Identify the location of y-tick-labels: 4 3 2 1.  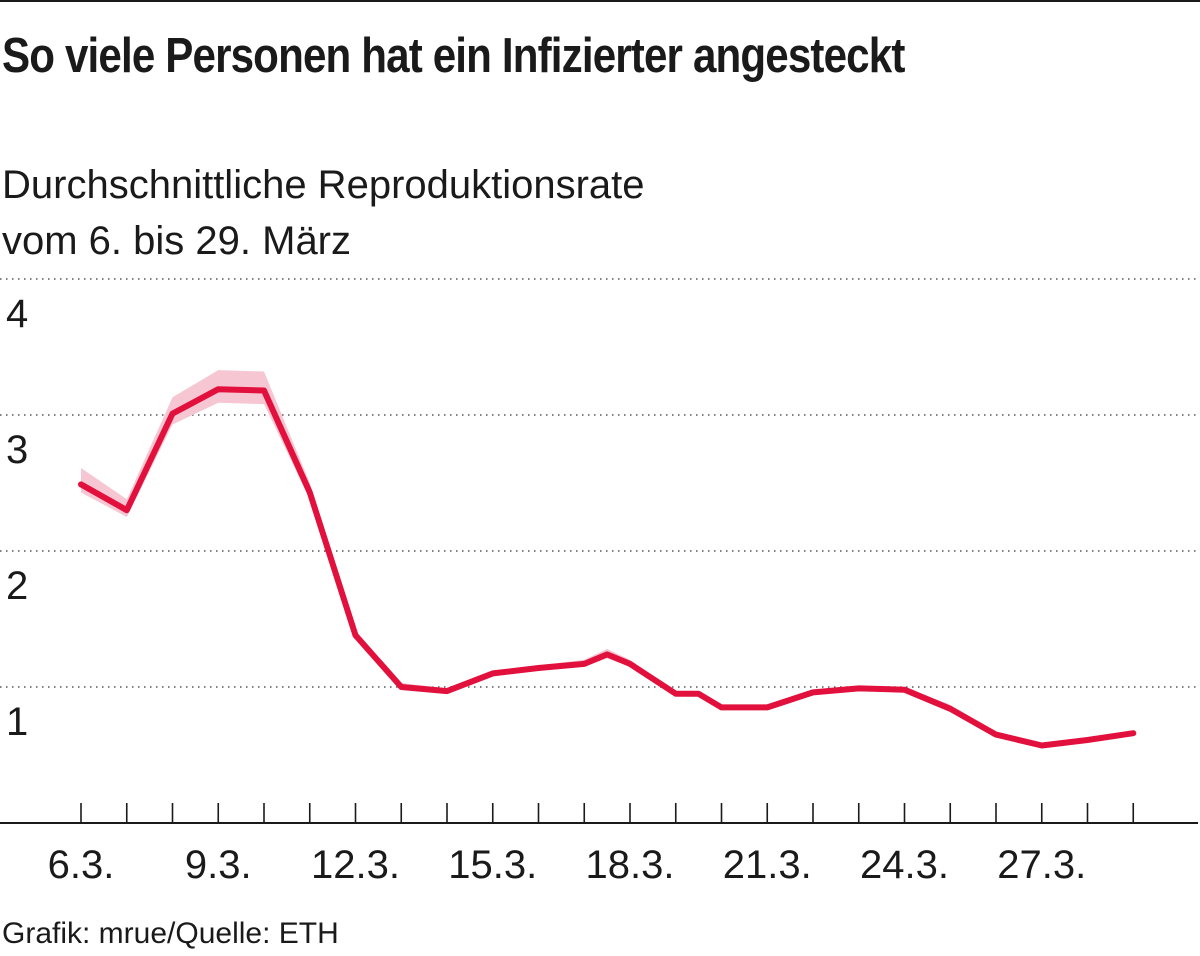
(17, 518).